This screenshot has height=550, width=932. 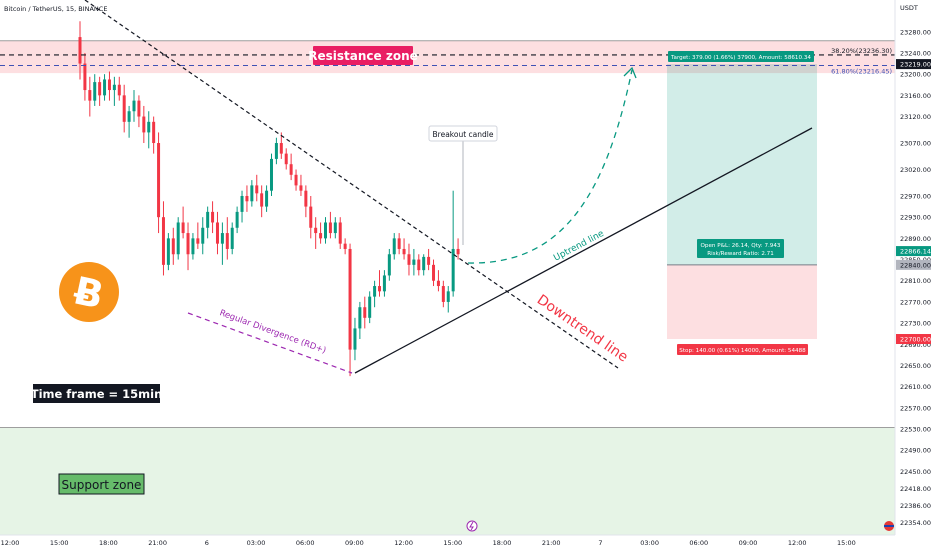 What do you see at coordinates (889, 526) in the screenshot?
I see `flag-stripe-icon` at bounding box center [889, 526].